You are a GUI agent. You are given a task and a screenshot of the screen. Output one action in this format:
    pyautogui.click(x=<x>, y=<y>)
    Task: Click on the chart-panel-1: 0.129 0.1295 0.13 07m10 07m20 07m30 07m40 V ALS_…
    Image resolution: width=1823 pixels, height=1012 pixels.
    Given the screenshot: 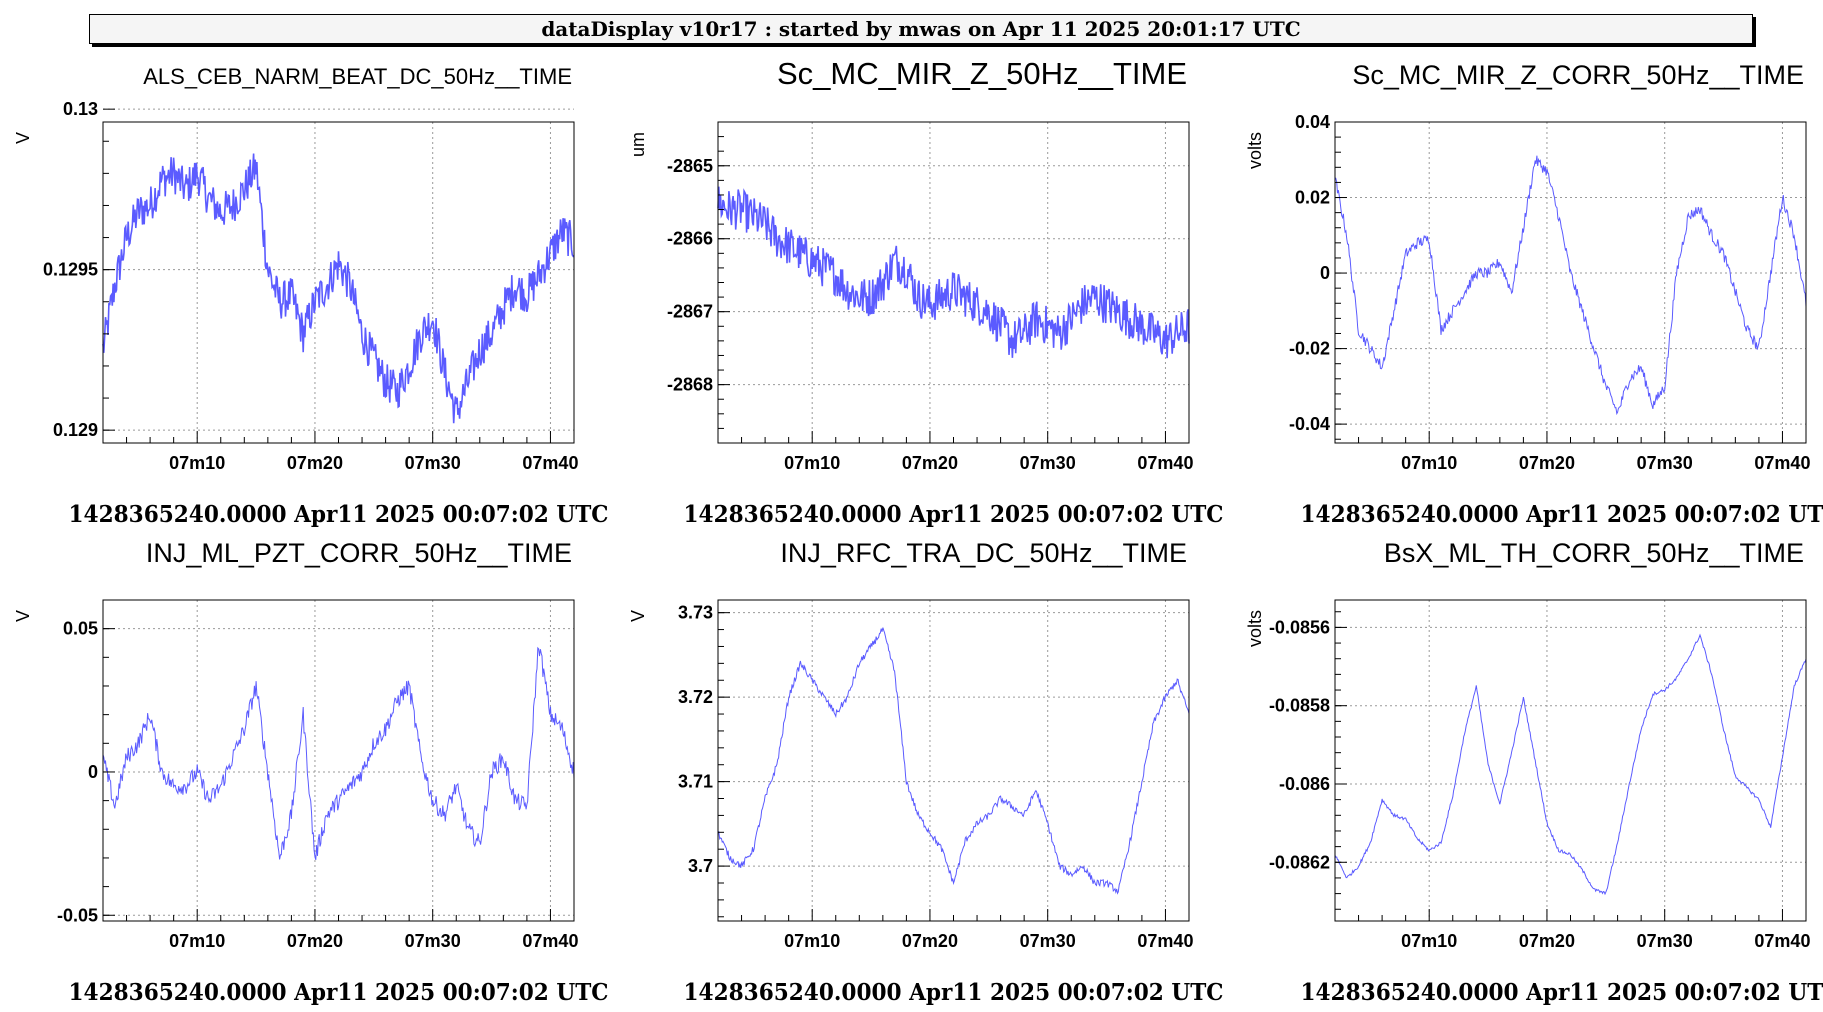 What is the action you would take?
    pyautogui.click(x=311, y=296)
    